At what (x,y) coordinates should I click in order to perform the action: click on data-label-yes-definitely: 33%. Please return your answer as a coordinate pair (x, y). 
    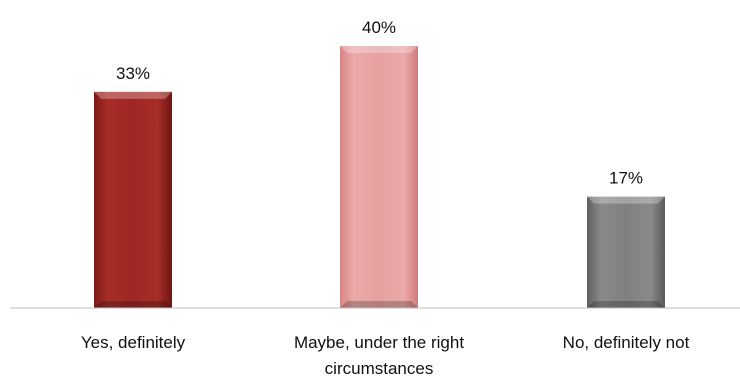
    Looking at the image, I should click on (133, 73).